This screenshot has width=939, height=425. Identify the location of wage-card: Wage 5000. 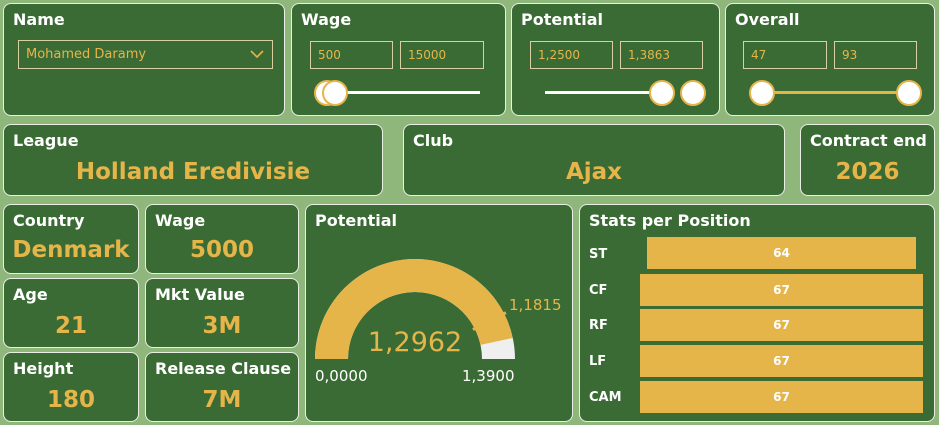
(222, 239).